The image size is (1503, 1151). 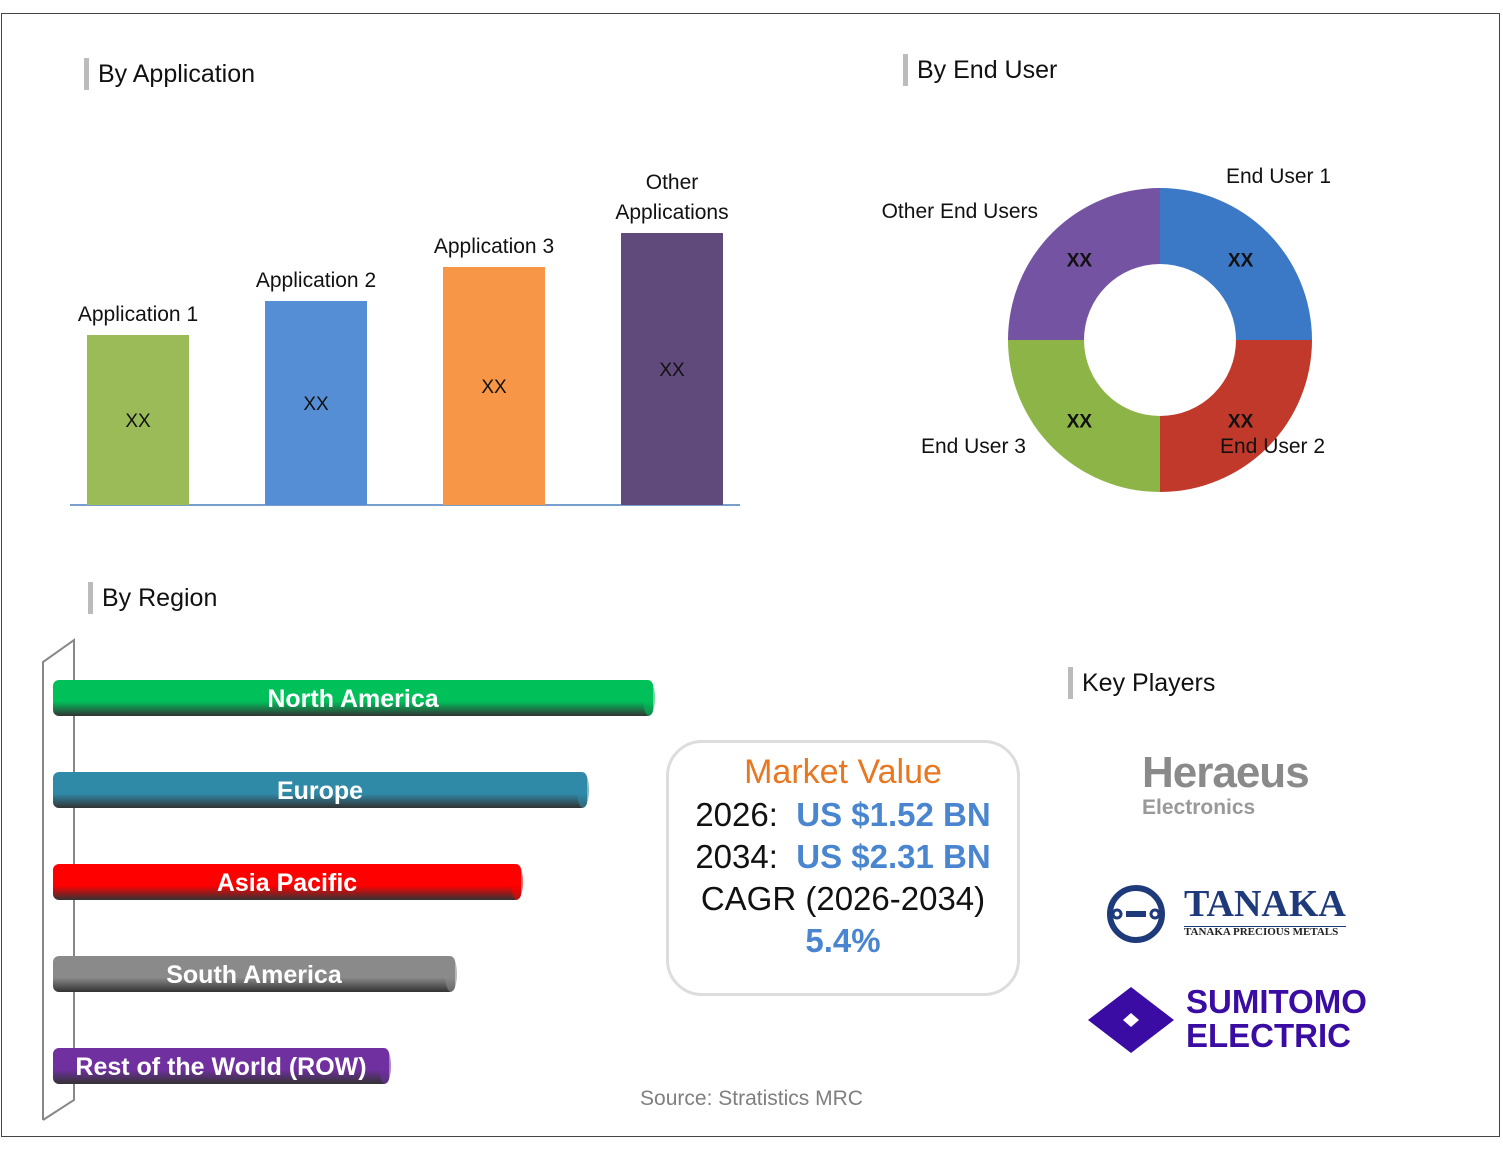 What do you see at coordinates (58, 879) in the screenshot?
I see `axis-wall` at bounding box center [58, 879].